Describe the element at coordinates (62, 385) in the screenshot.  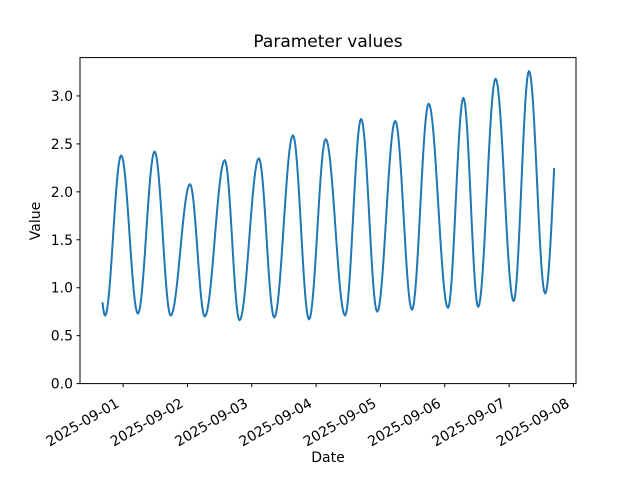
I see `y-tick-label: 0.0` at that location.